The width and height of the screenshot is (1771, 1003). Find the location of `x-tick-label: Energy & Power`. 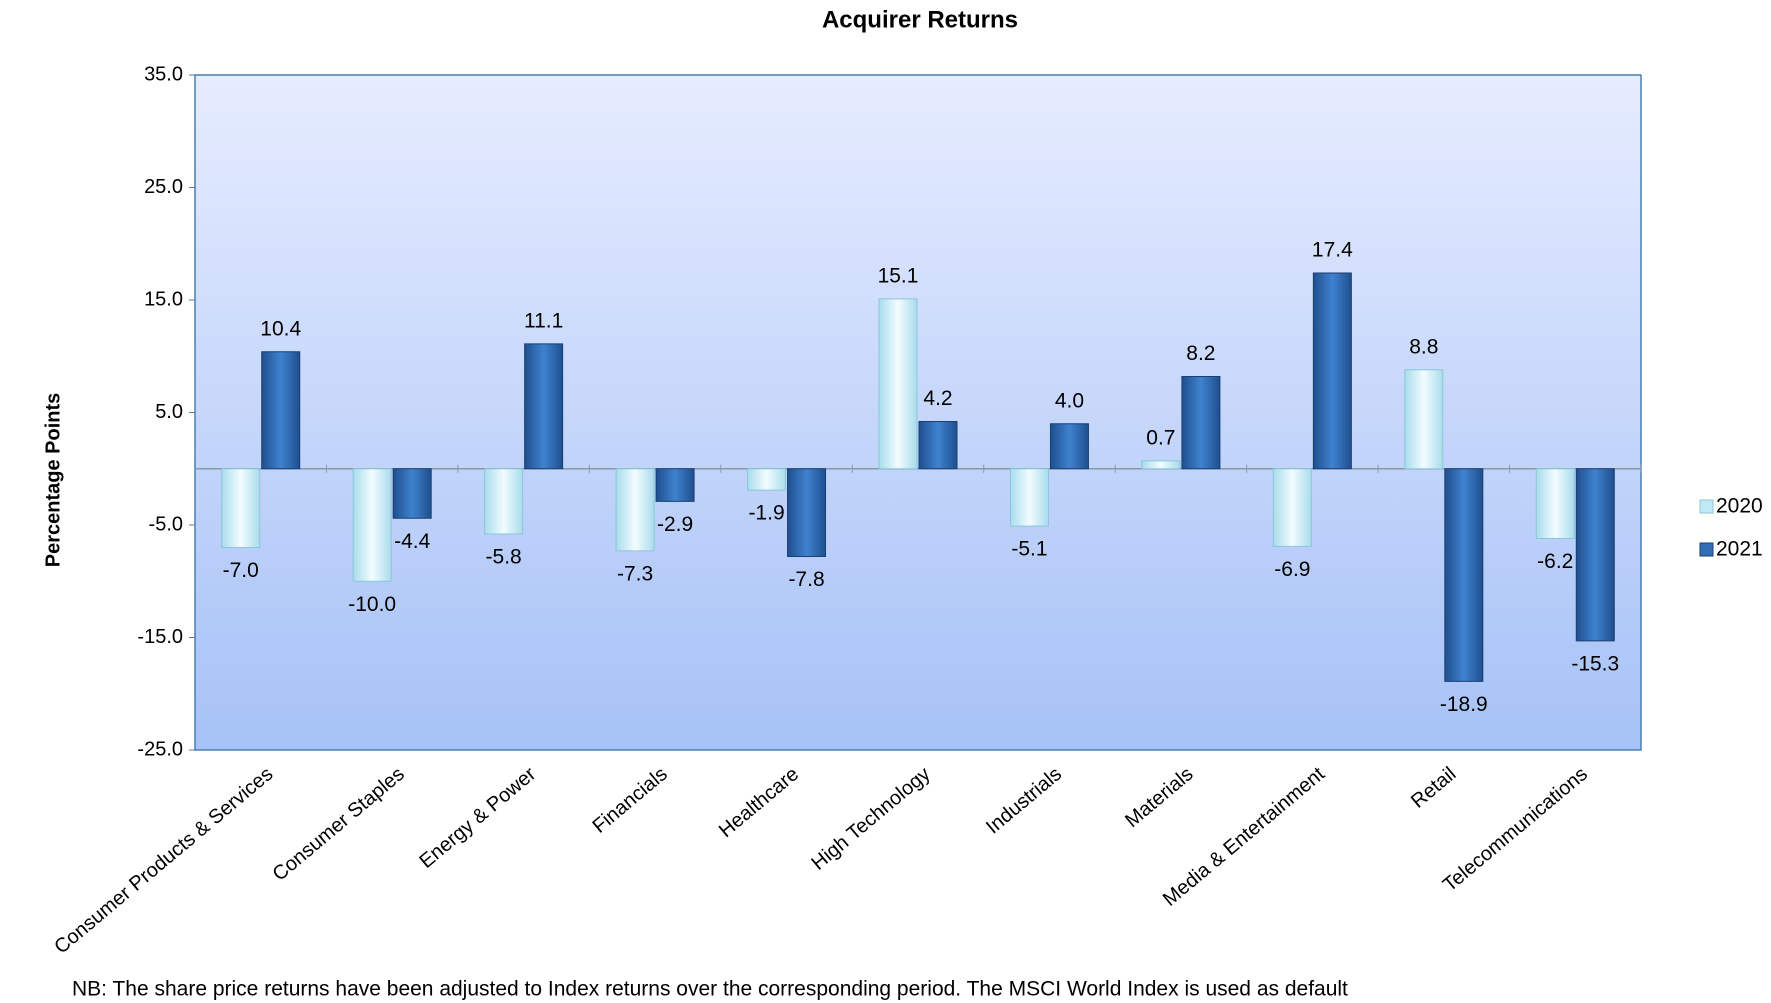

x-tick-label: Energy & Power is located at coordinates (477, 818).